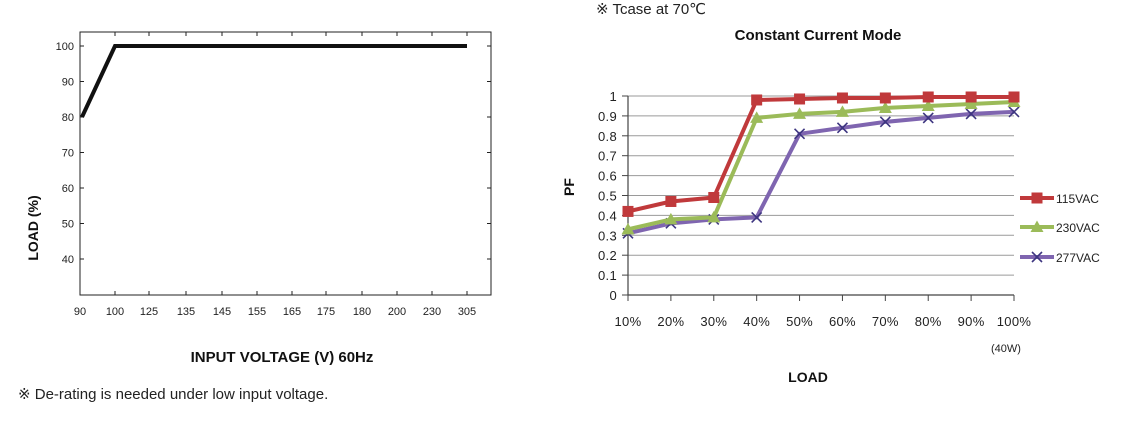  What do you see at coordinates (65, 47) in the screenshot?
I see `y-tick-label: 100` at bounding box center [65, 47].